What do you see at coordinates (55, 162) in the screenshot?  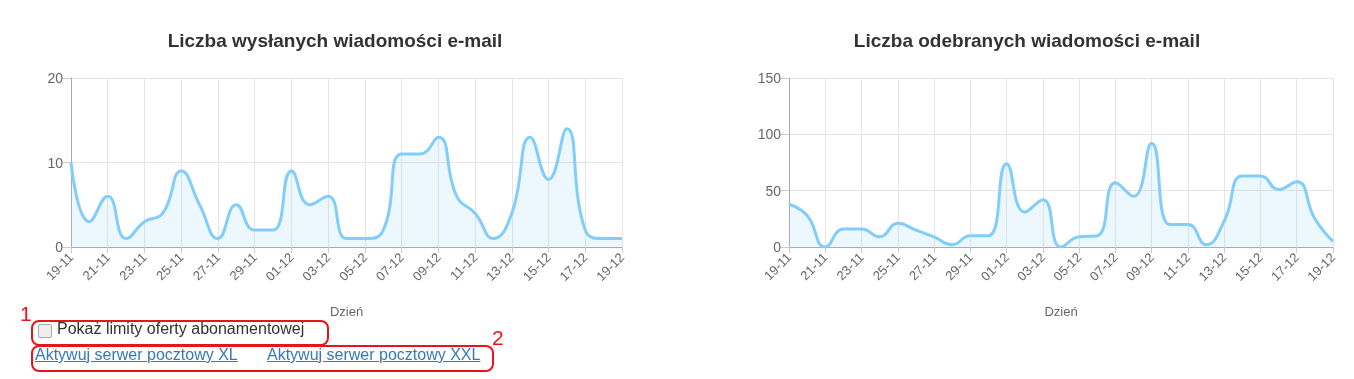 I see `y-tick-label: 10` at bounding box center [55, 162].